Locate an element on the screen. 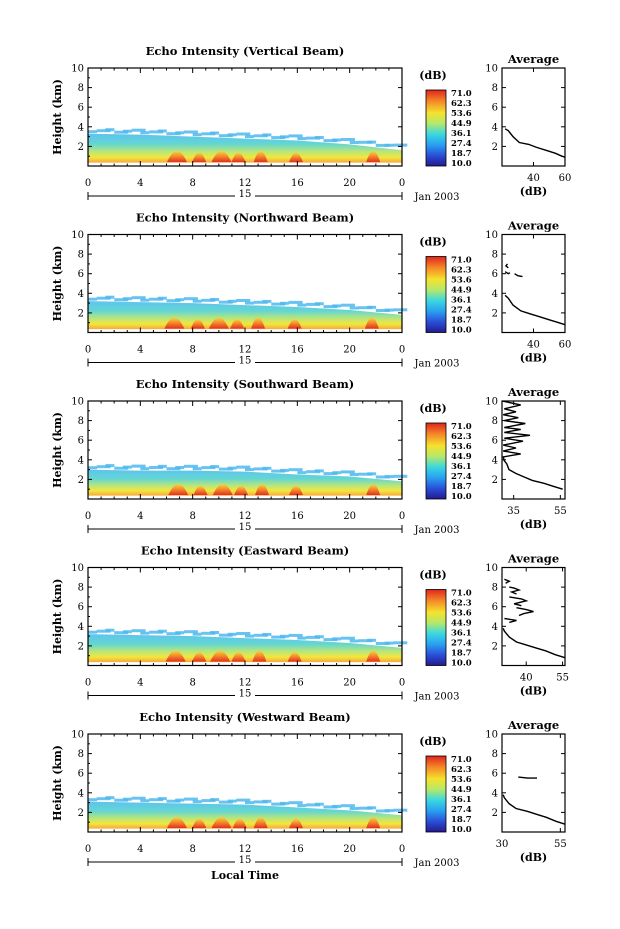 The height and width of the screenshot is (929, 620). y-tick-label: 10 is located at coordinates (77, 235).